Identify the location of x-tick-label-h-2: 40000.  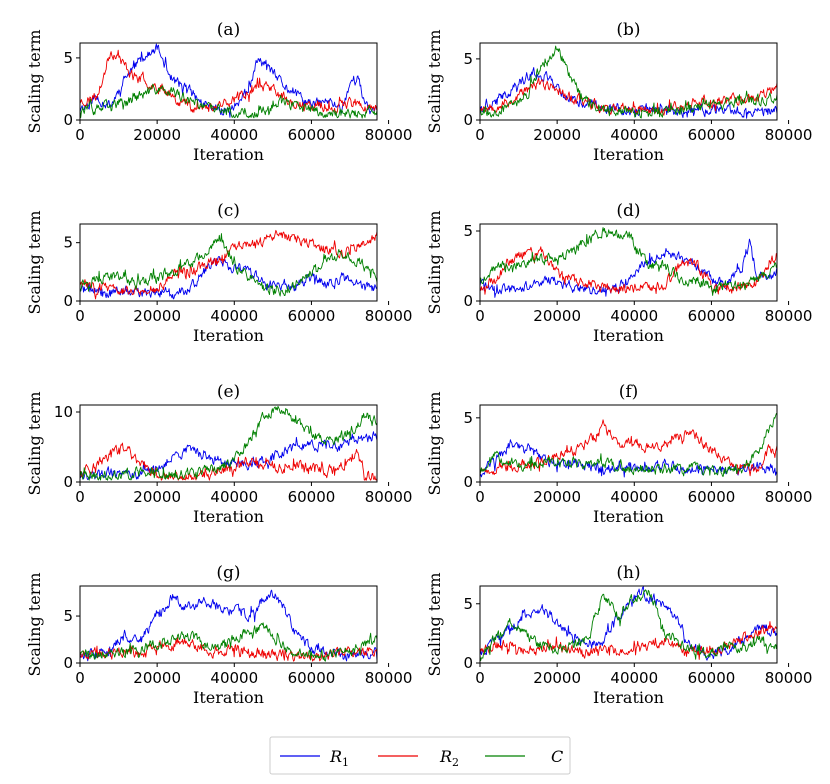
(634, 678).